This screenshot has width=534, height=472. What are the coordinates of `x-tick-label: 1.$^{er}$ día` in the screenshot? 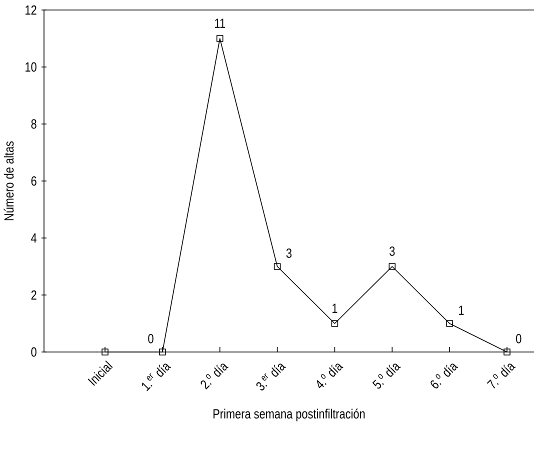 It's located at (157, 378).